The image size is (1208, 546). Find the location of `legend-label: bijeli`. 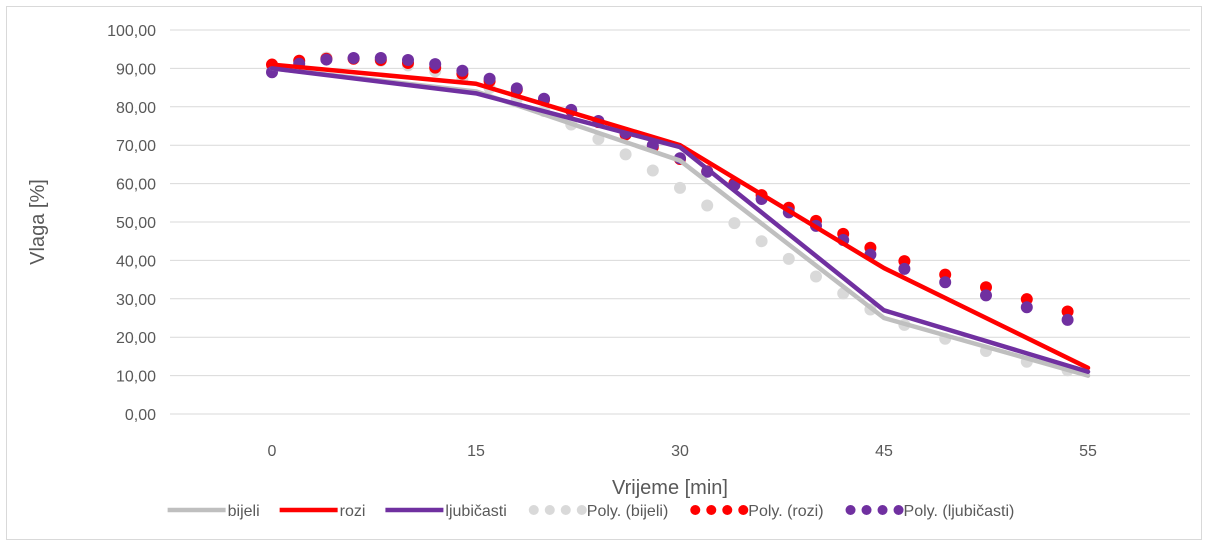

legend-label: bijeli is located at coordinates (244, 511).